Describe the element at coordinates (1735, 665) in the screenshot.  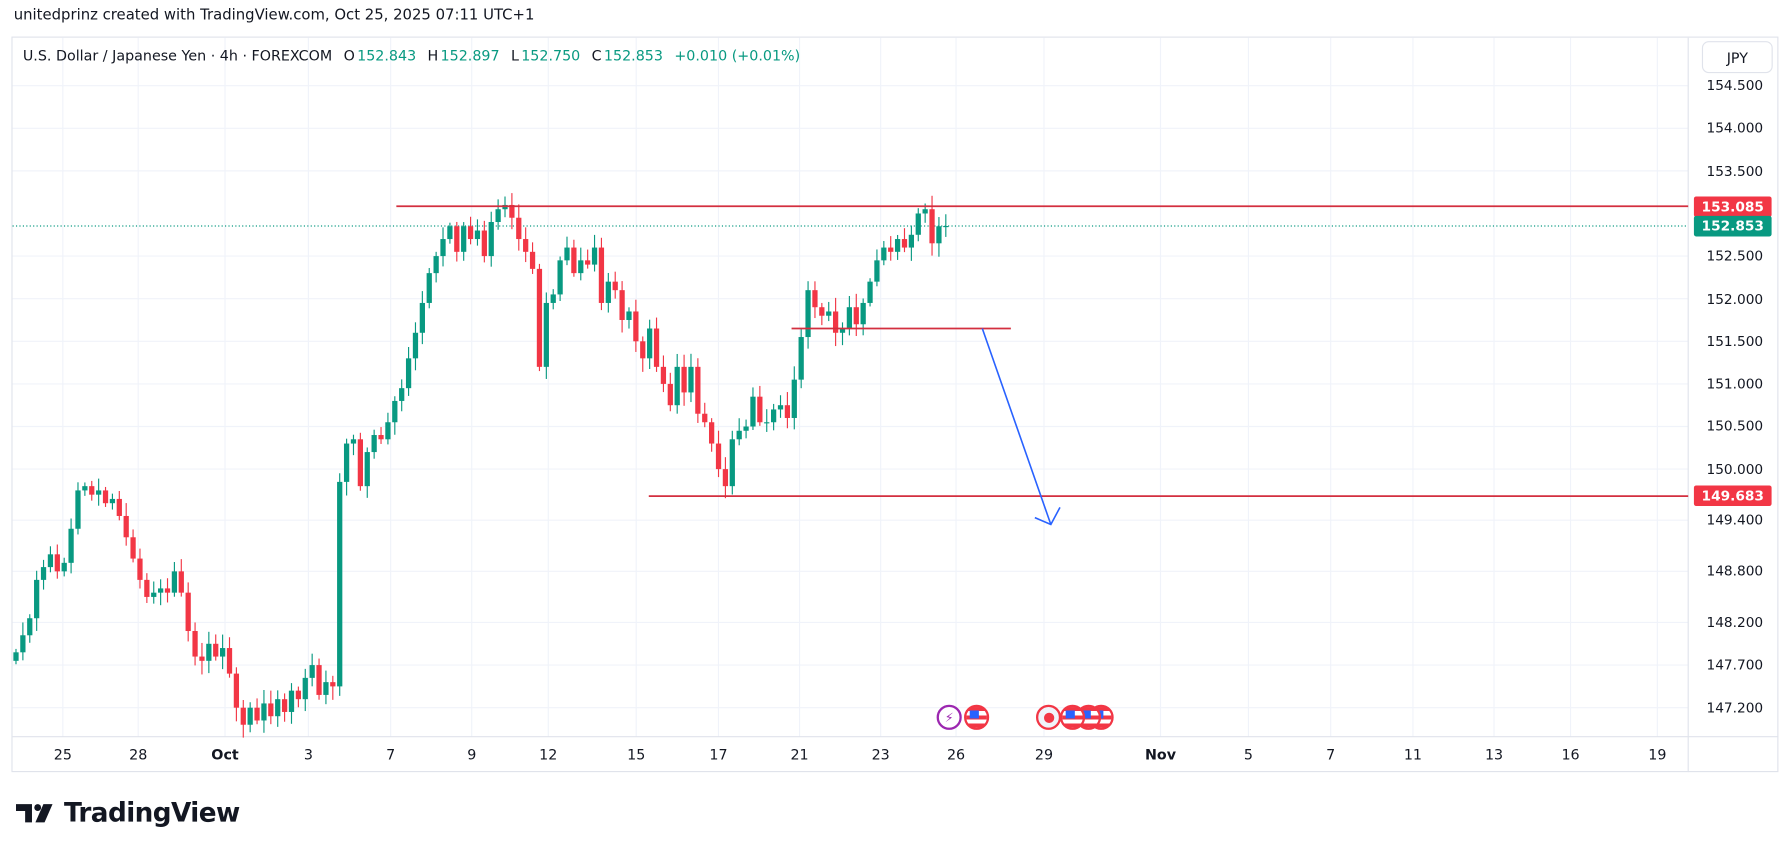
I see `price-tick-label: 147.700` at that location.